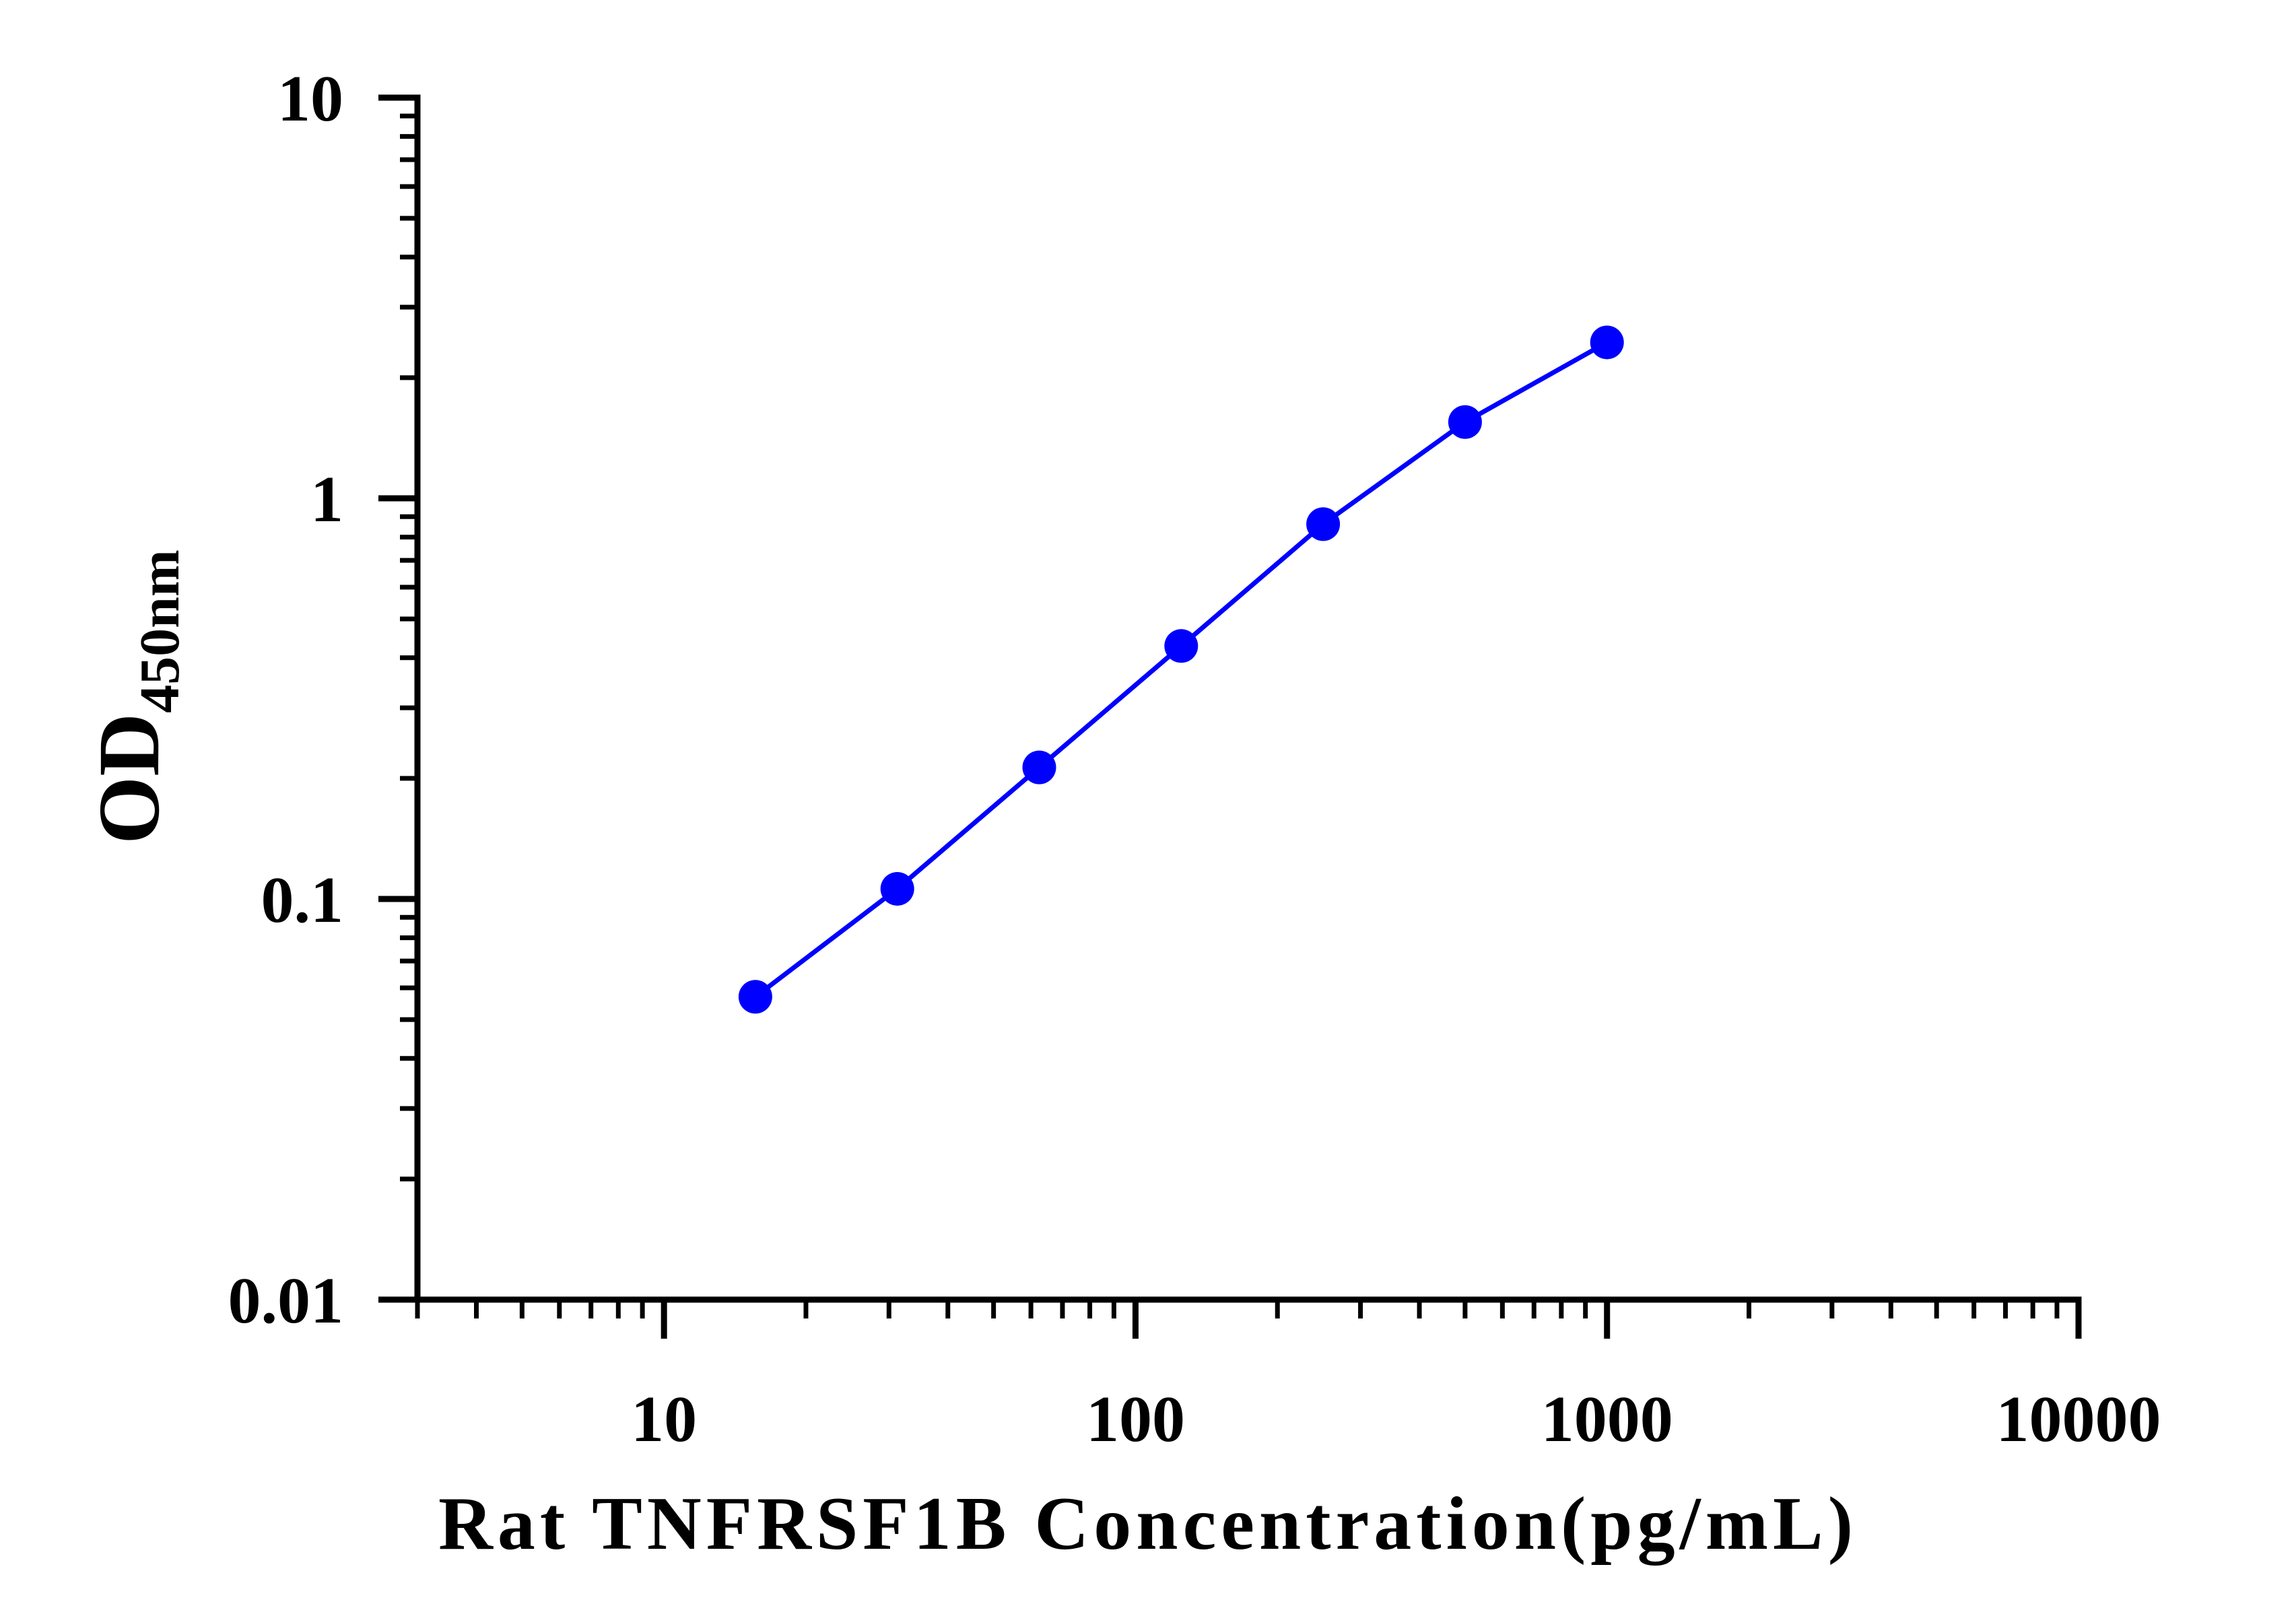 The width and height of the screenshot is (2296, 1604). What do you see at coordinates (310, 99) in the screenshot?
I see `y-tick-label: 10` at bounding box center [310, 99].